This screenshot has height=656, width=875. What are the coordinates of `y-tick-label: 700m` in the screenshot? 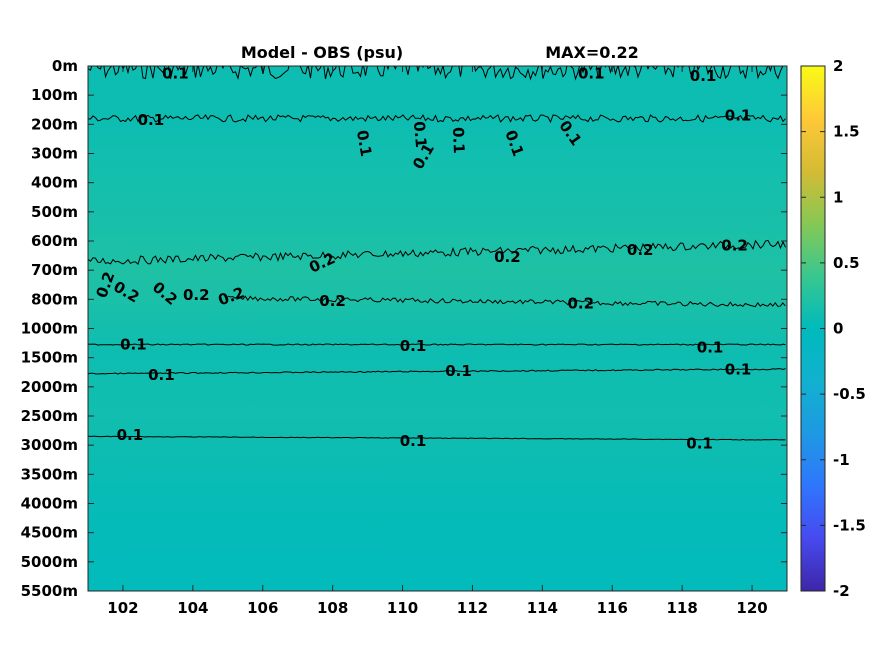 It's located at (54, 270).